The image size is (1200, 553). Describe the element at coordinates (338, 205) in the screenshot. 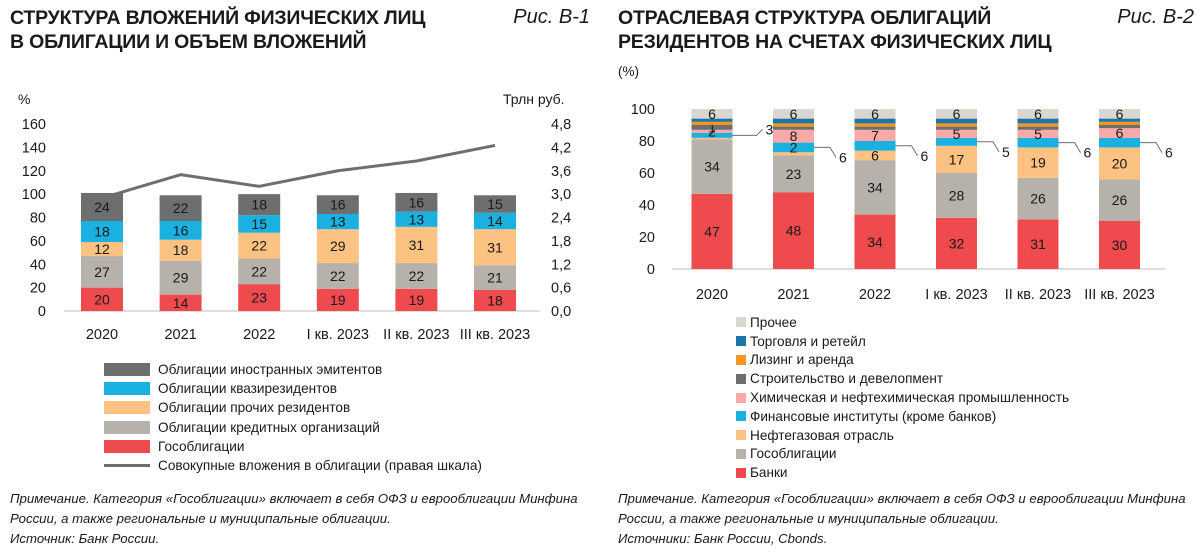

I see `data-label: 16` at that location.